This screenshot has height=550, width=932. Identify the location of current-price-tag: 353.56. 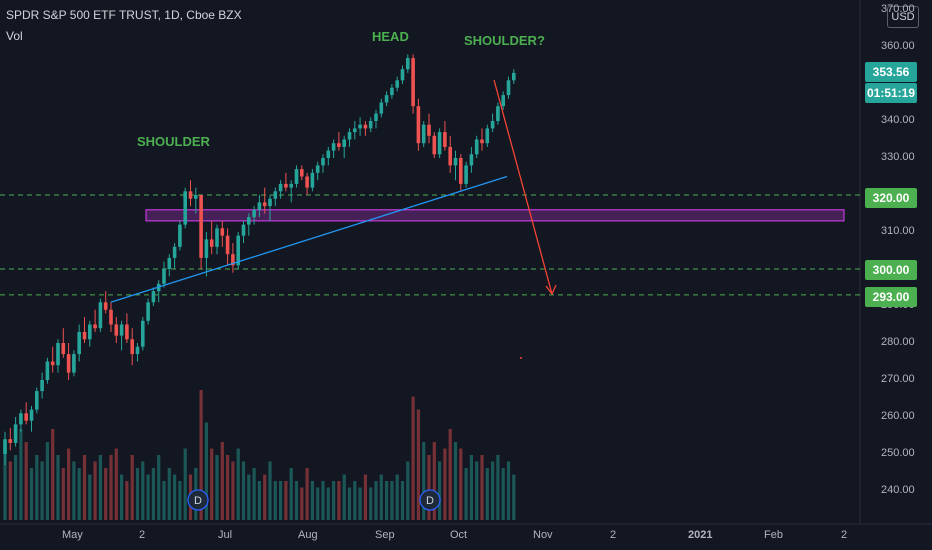
(891, 72).